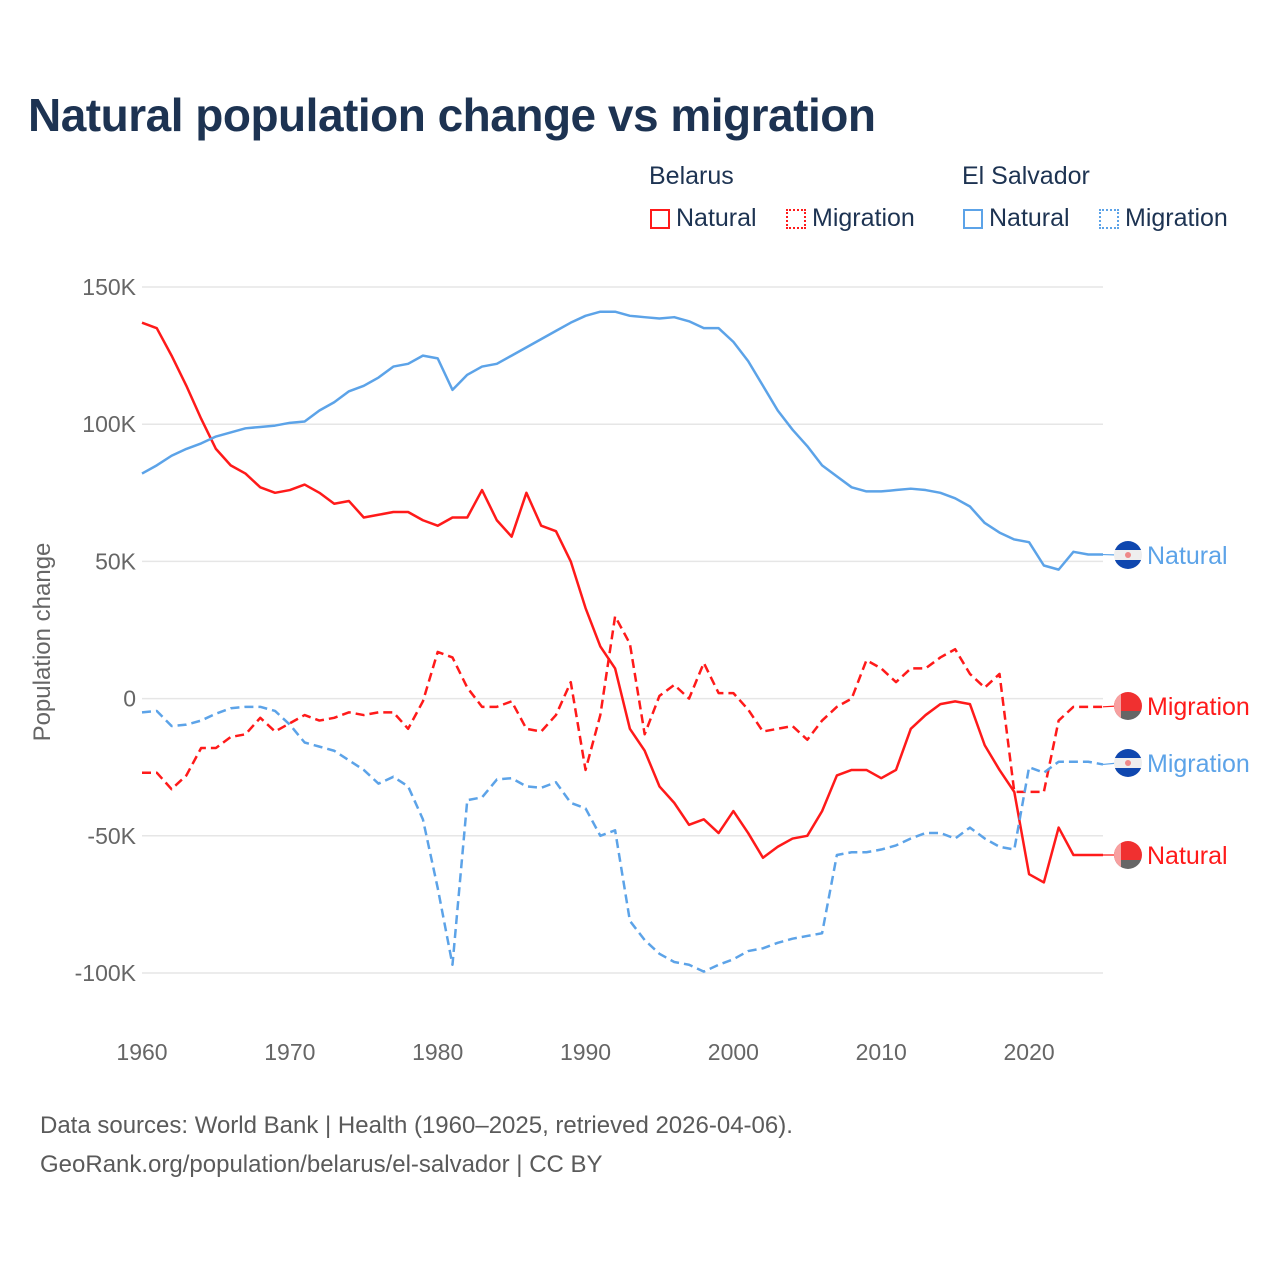  What do you see at coordinates (1026, 176) in the screenshot?
I see `legend-country-el-salvador: El Salvador` at bounding box center [1026, 176].